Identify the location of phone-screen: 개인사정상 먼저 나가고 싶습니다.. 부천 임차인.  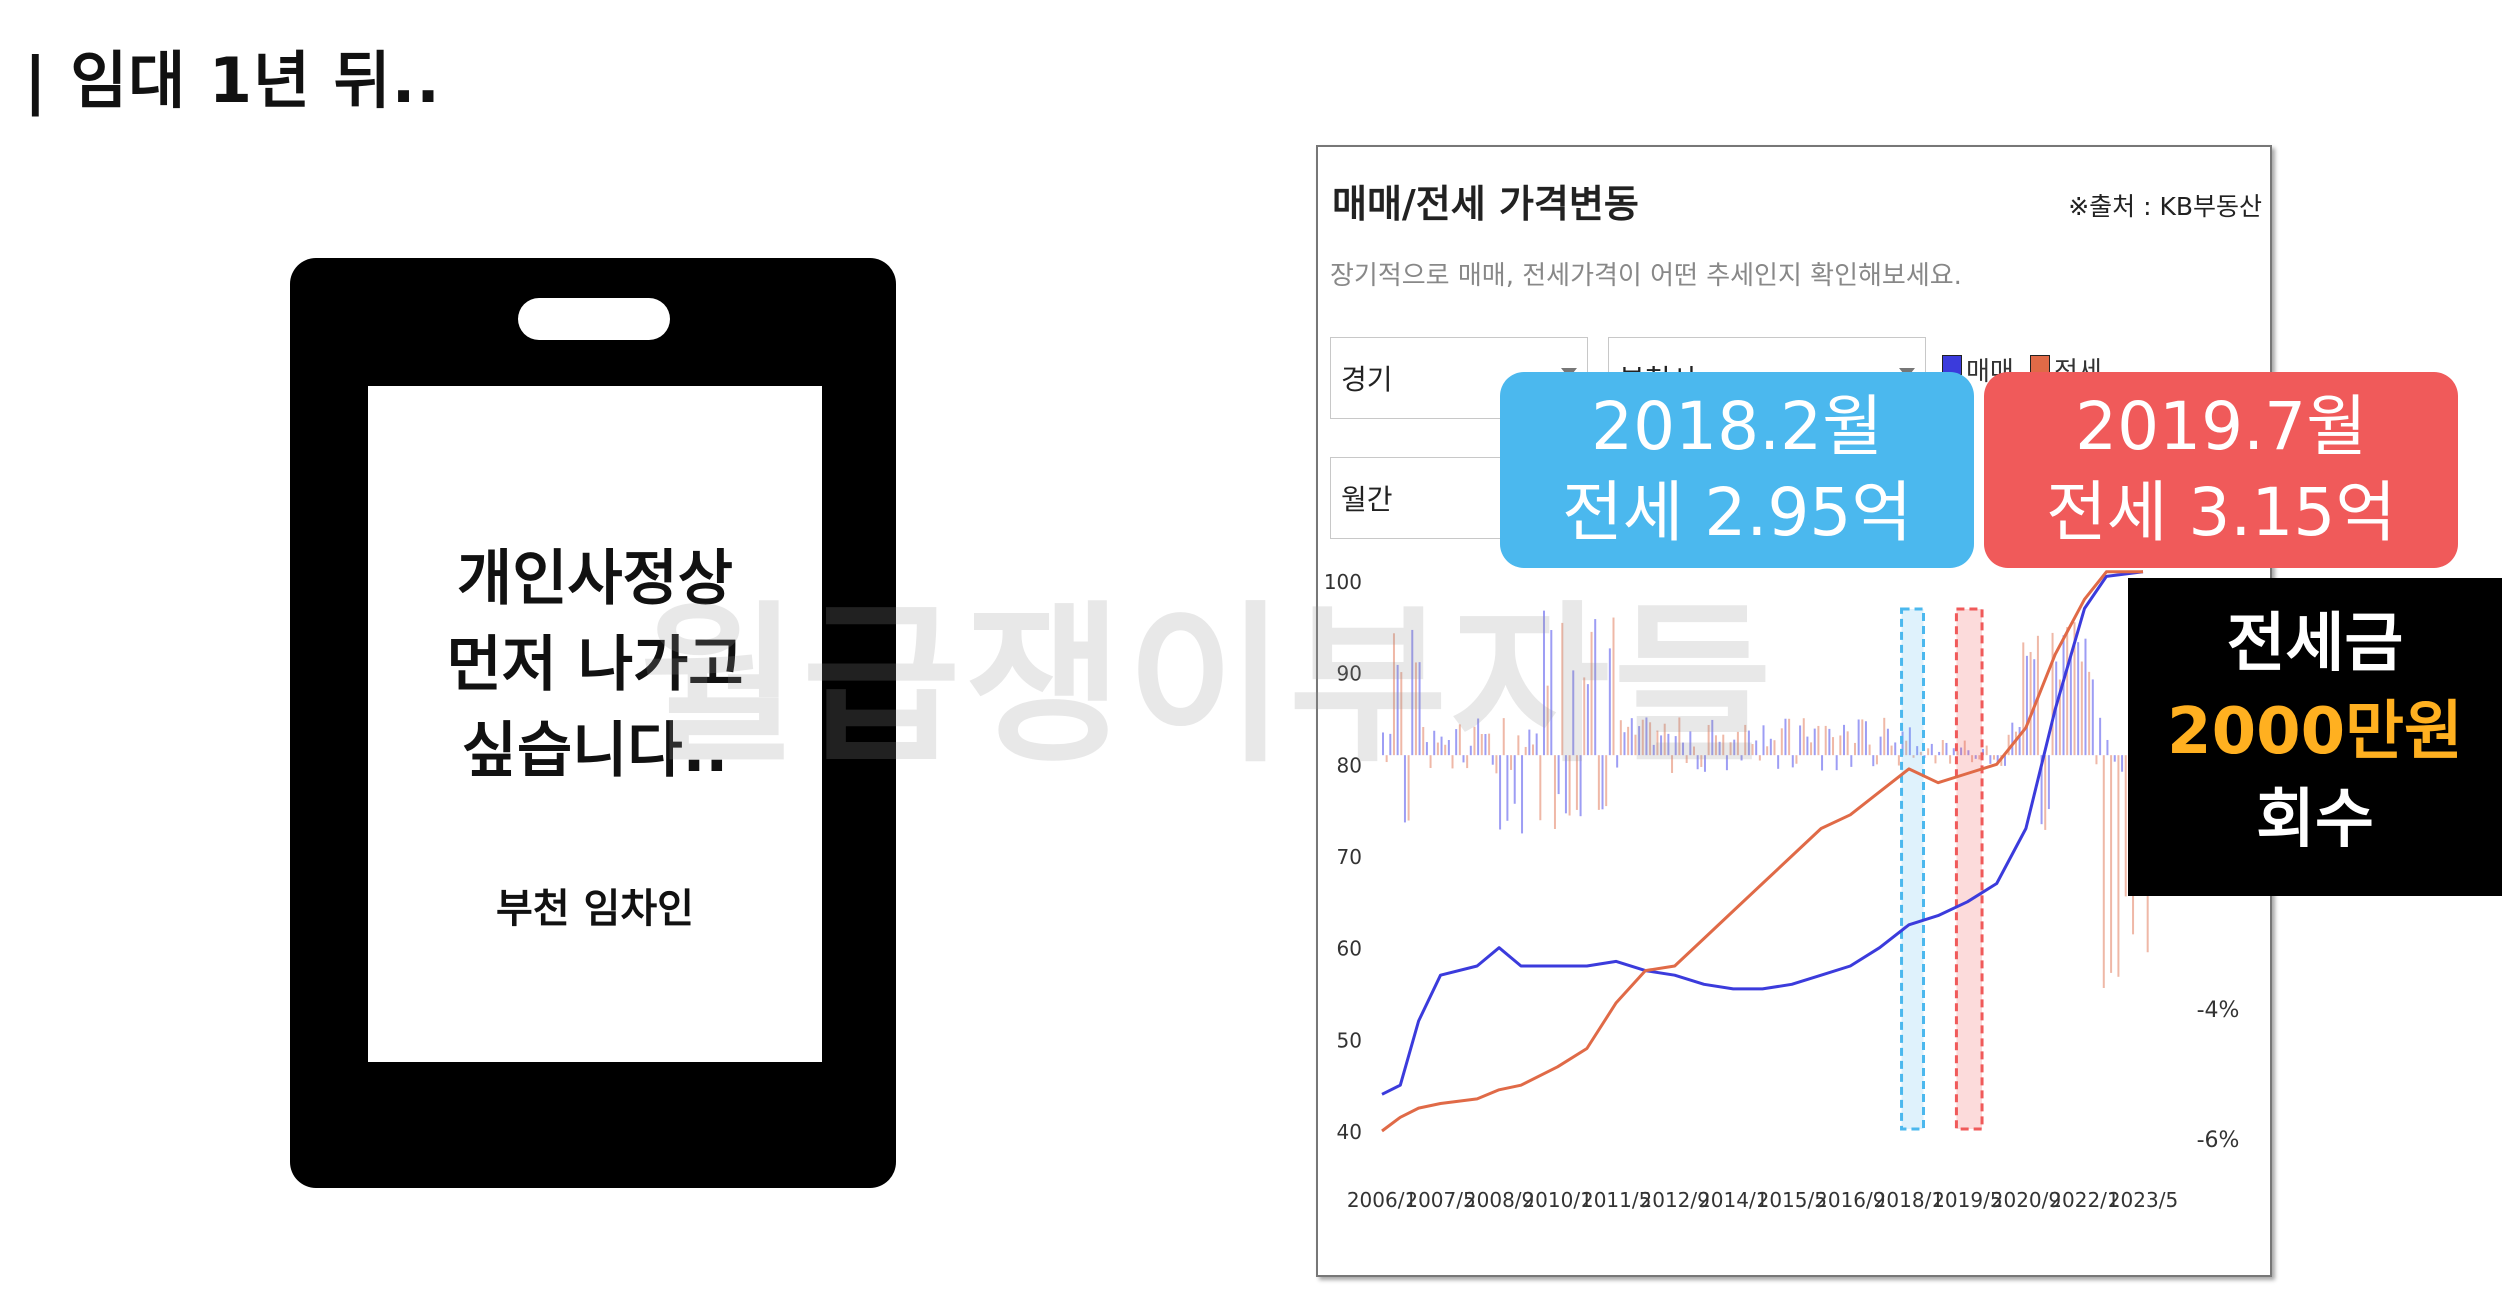
(595, 724).